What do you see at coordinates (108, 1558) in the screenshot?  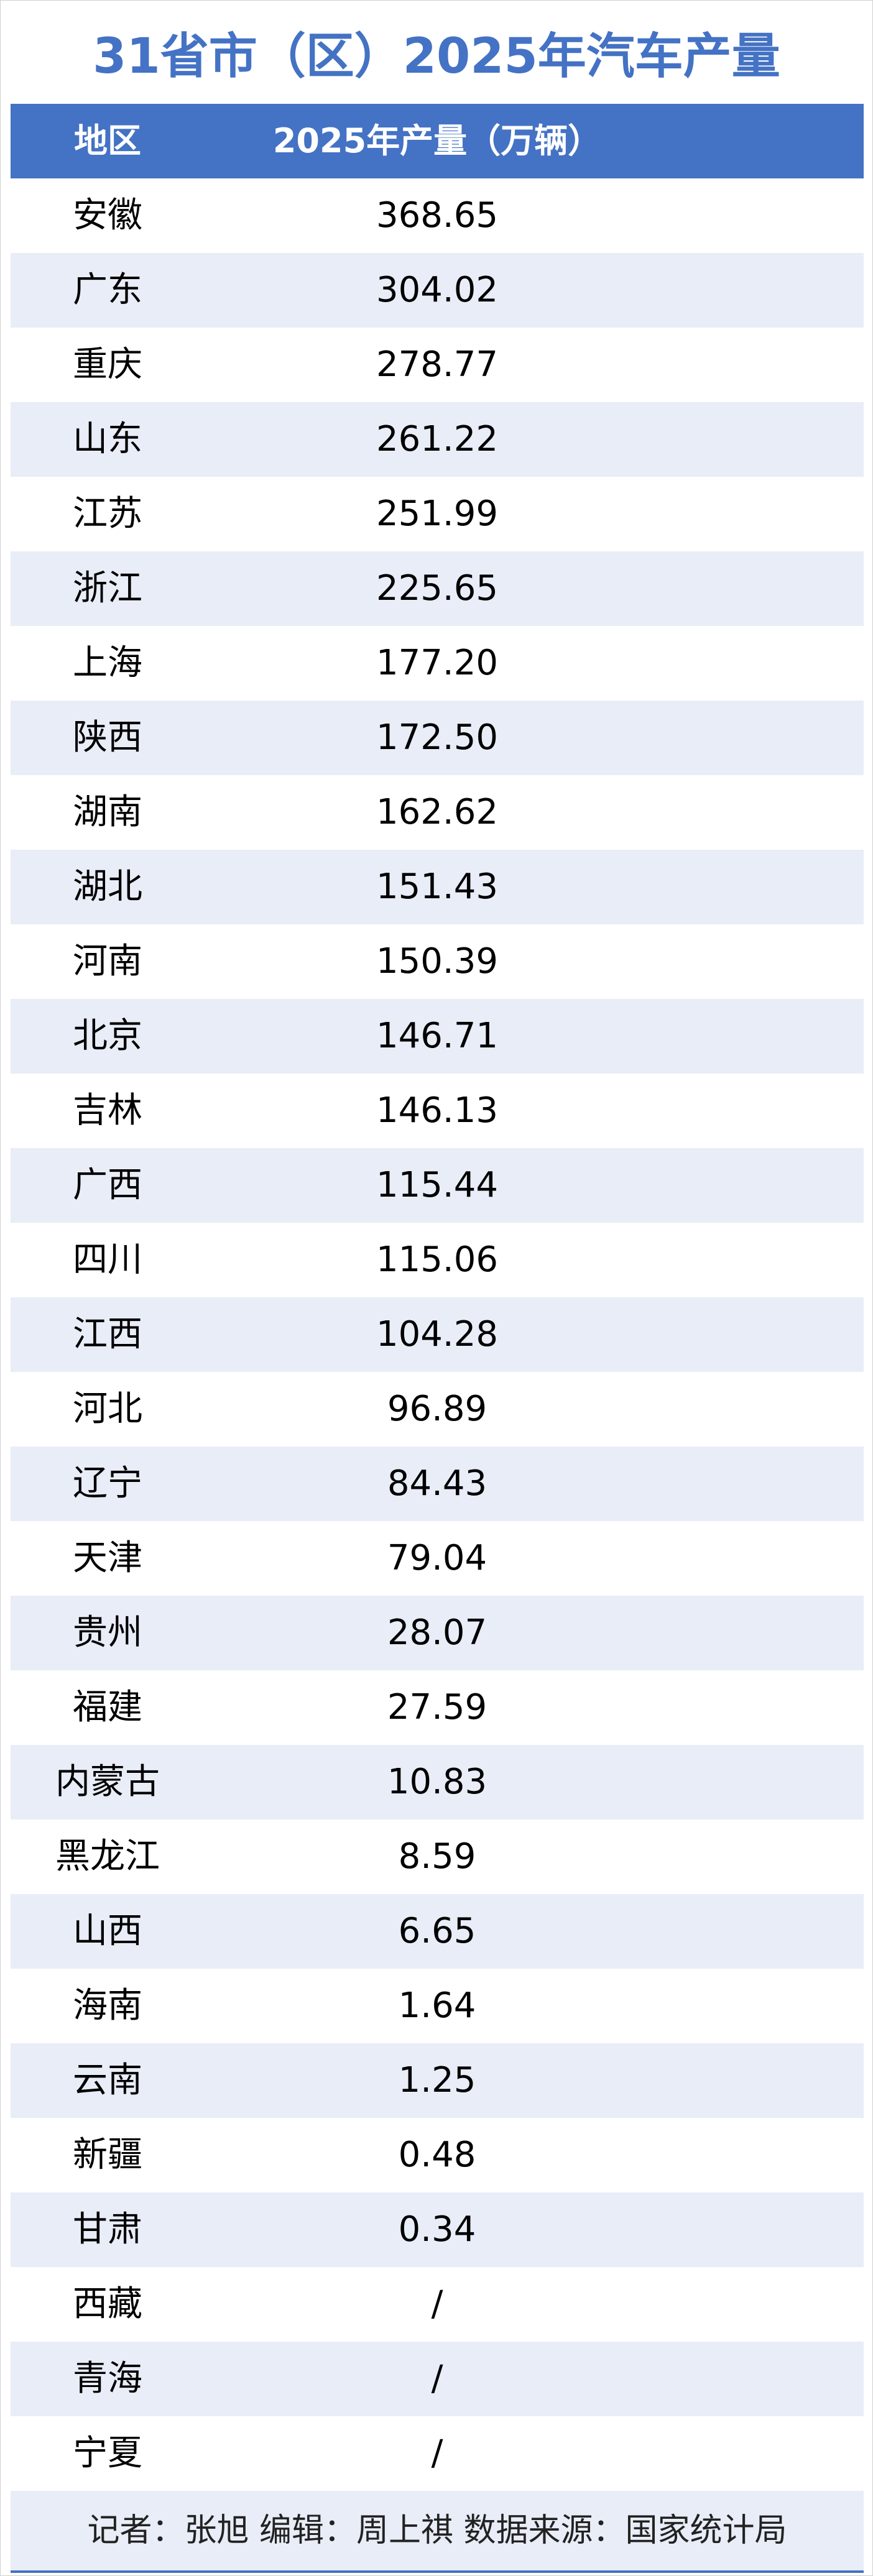 I see `table-cell: 天津` at bounding box center [108, 1558].